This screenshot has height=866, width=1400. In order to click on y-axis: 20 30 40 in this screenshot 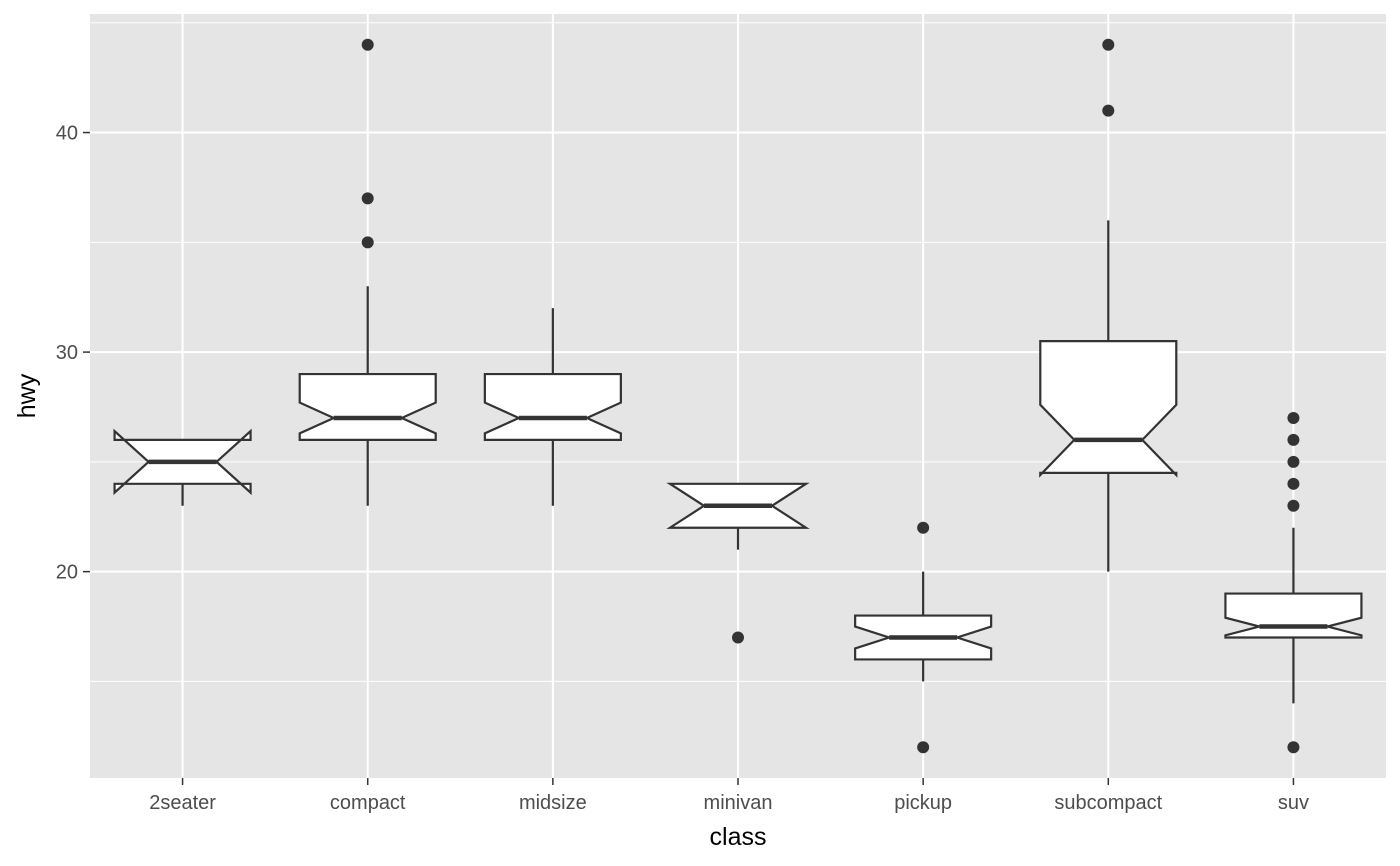, I will do `click(73, 353)`.